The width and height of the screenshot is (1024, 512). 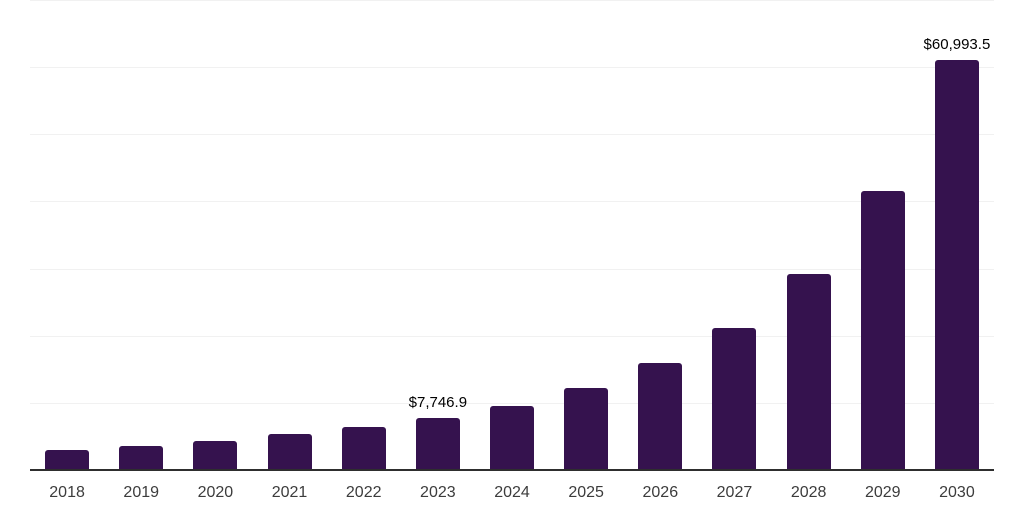 I want to click on bar-2020, so click(x=215, y=455).